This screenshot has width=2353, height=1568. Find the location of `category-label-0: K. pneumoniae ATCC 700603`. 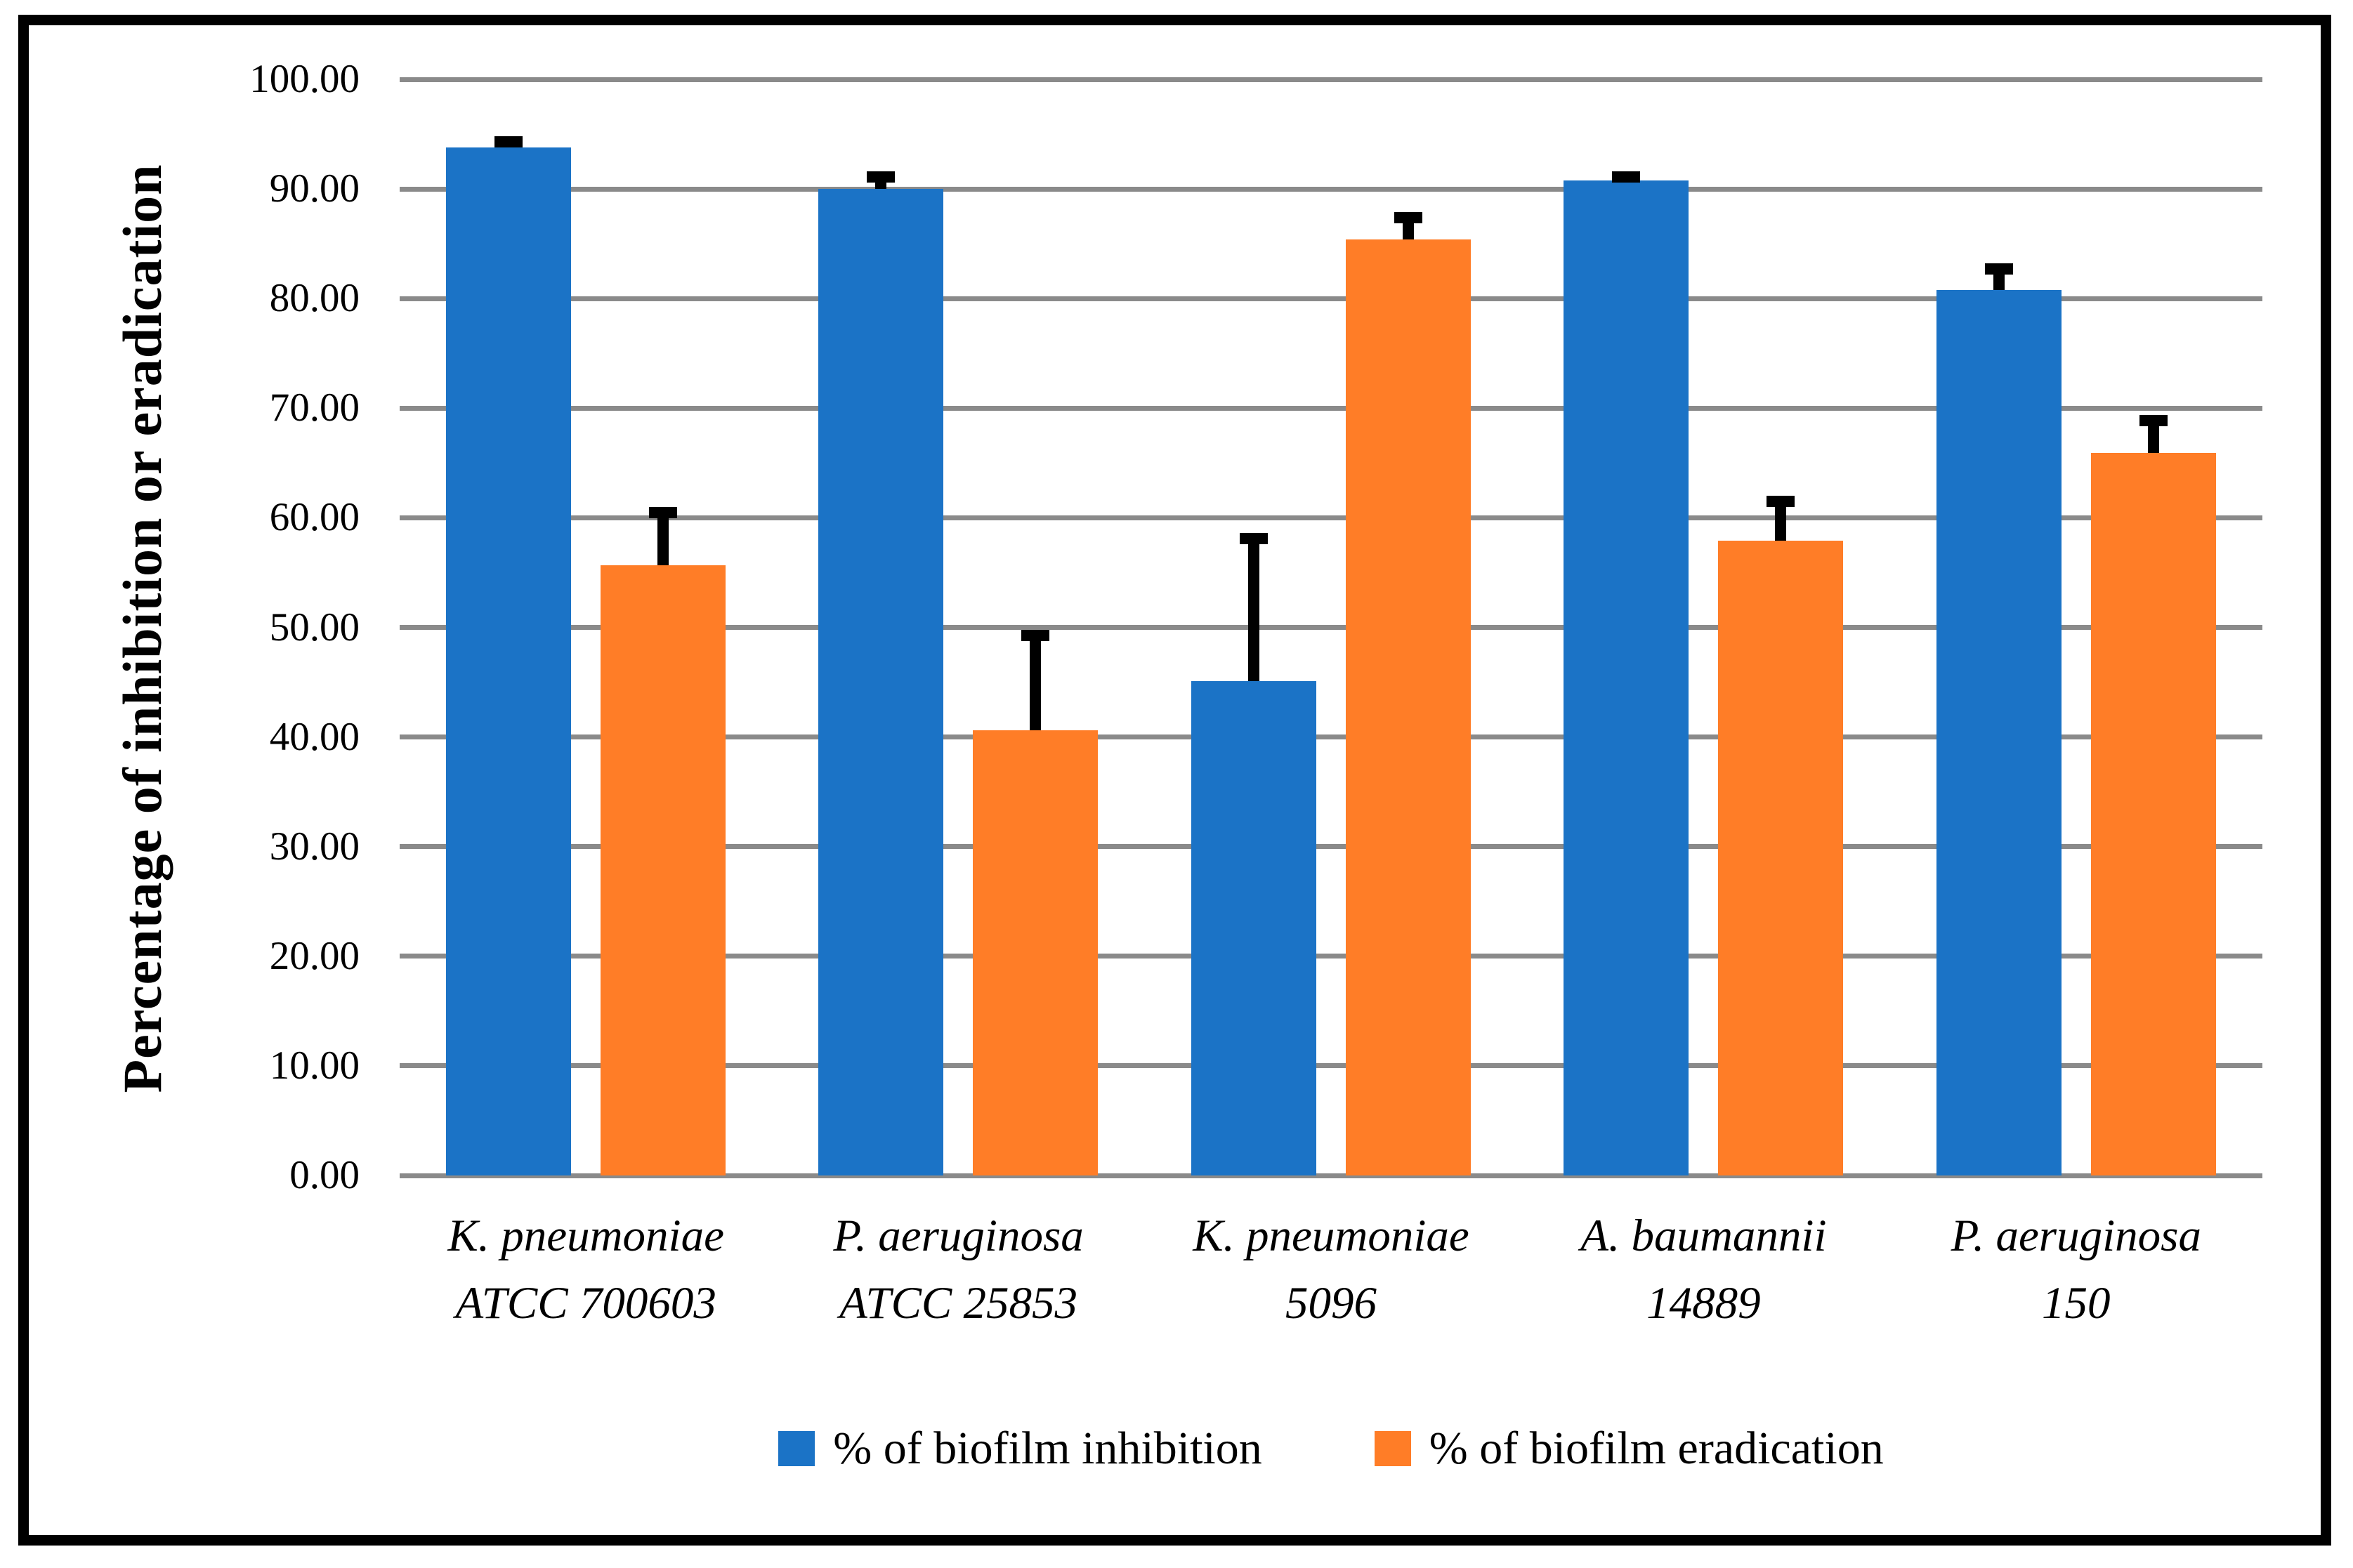

category-label-0: K. pneumoniae ATCC 700603 is located at coordinates (586, 1269).